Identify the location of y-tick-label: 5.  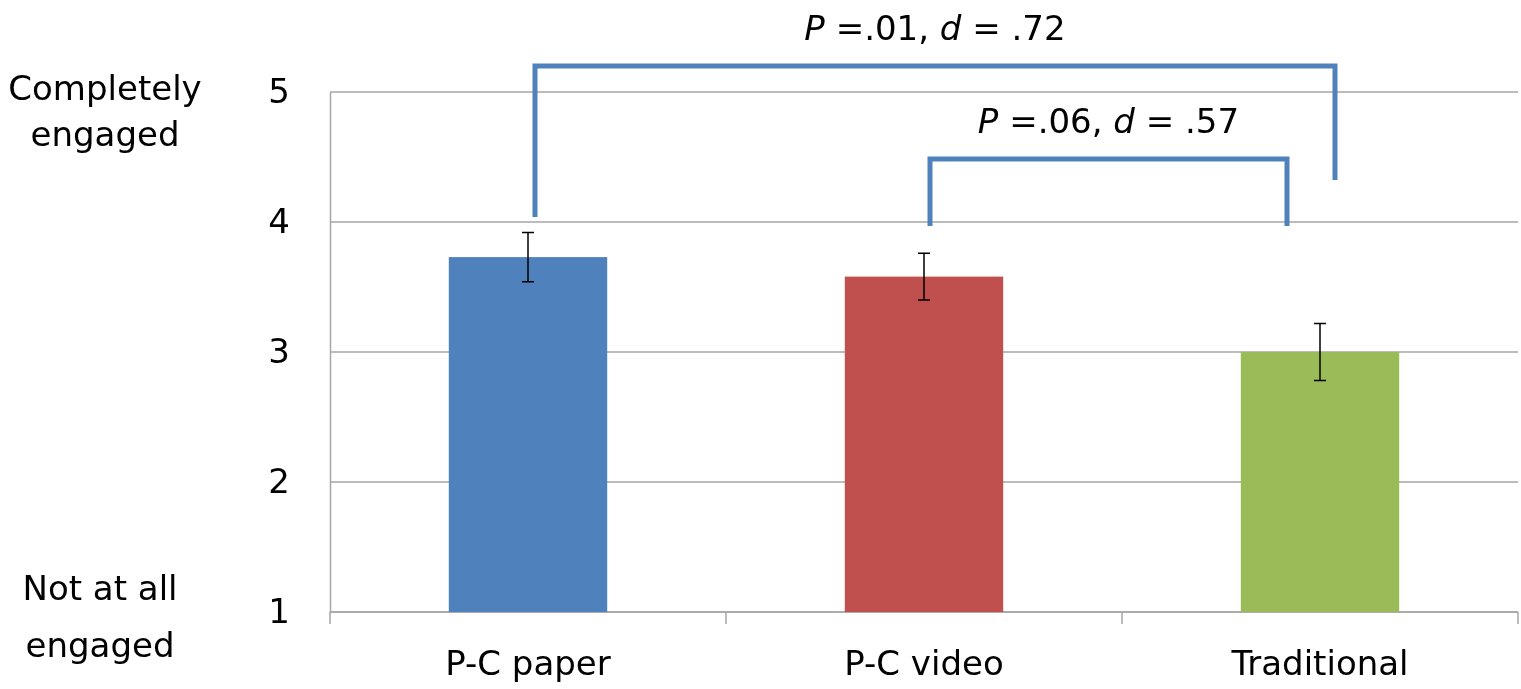
(279, 91).